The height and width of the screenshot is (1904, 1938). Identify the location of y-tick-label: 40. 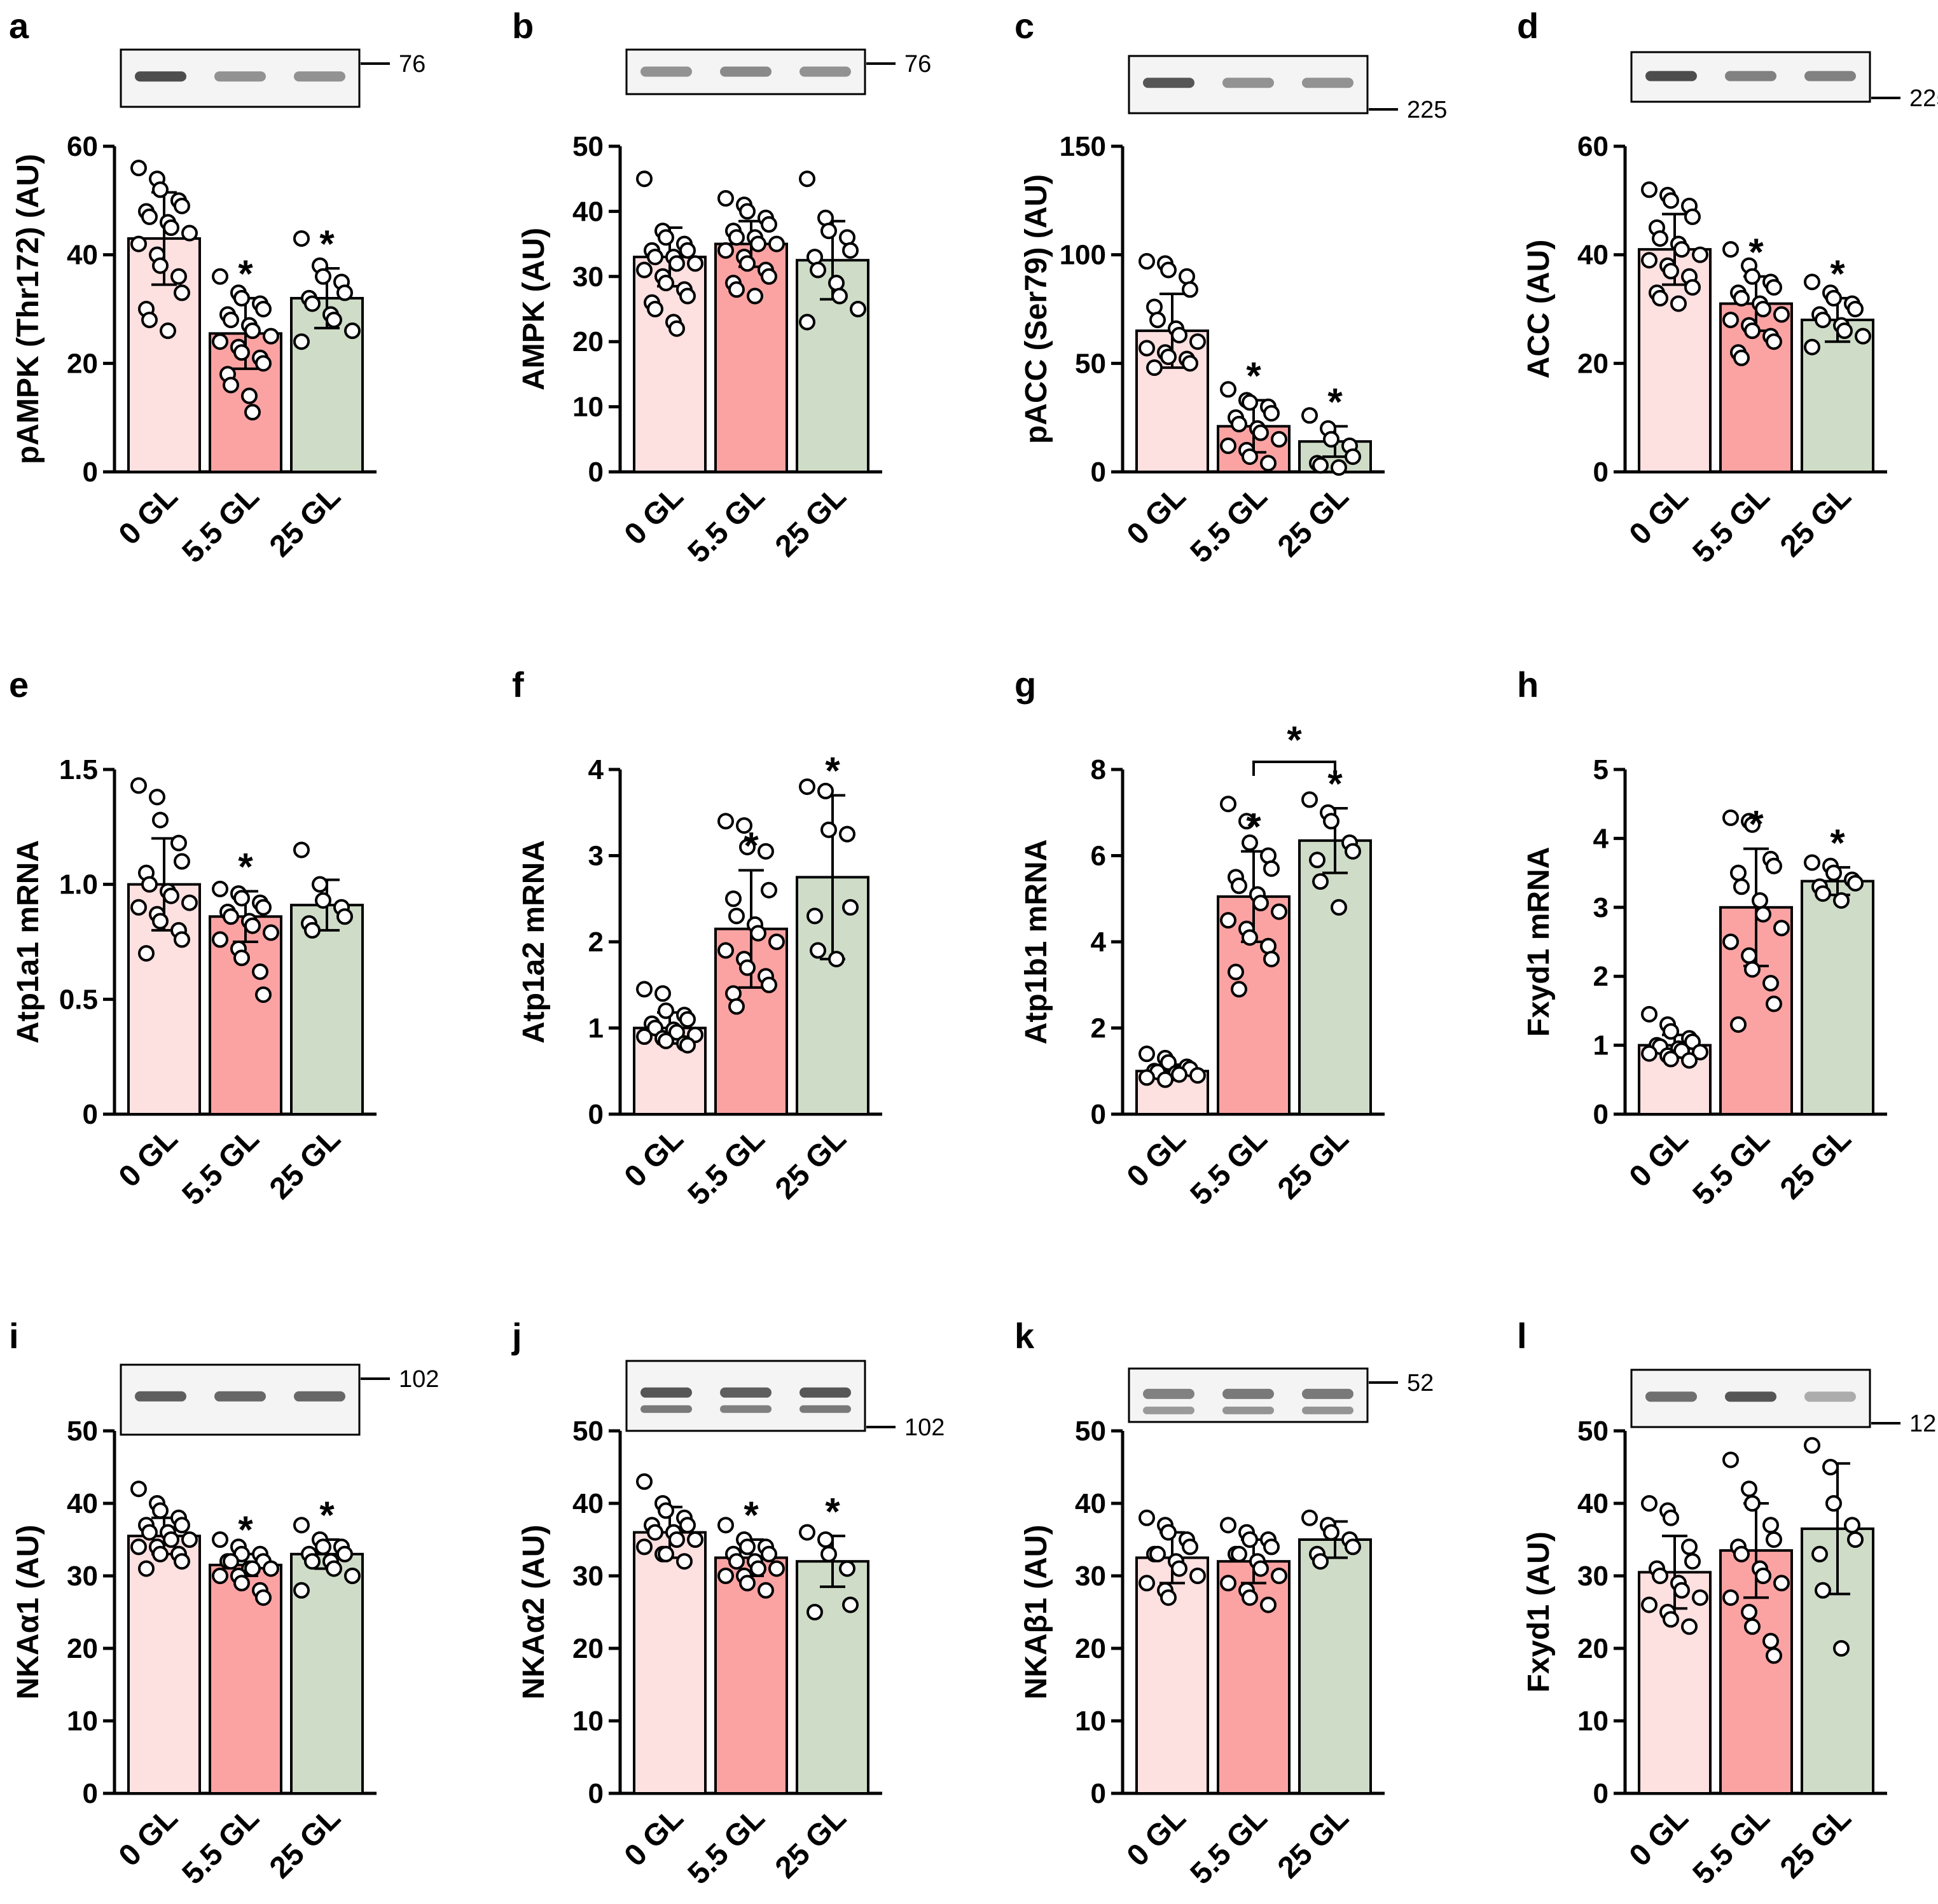
(1593, 1503).